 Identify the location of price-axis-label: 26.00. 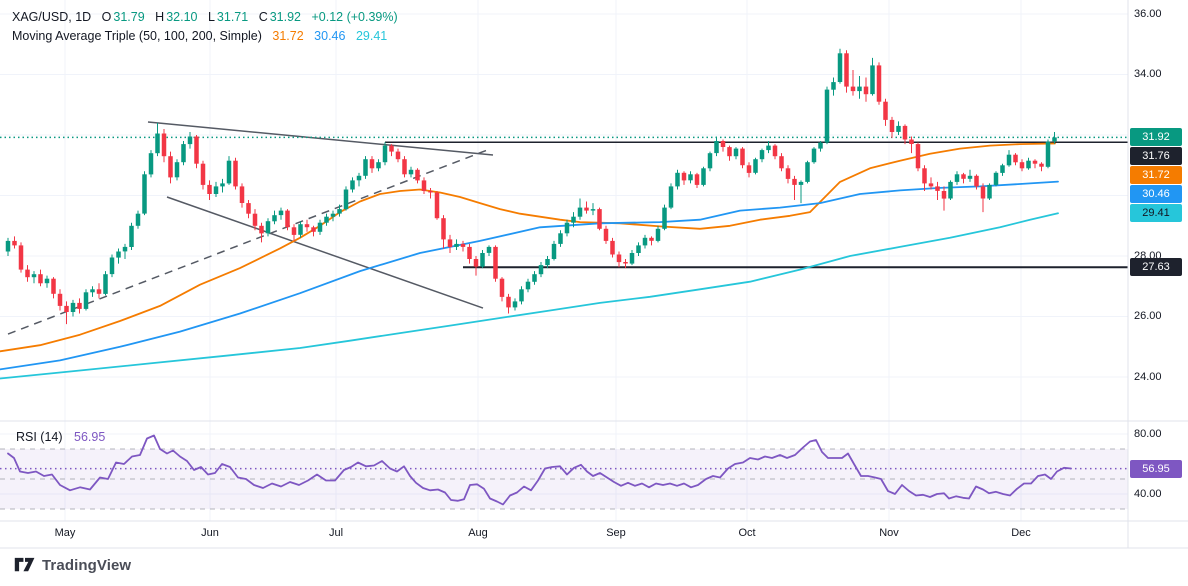
(1148, 316).